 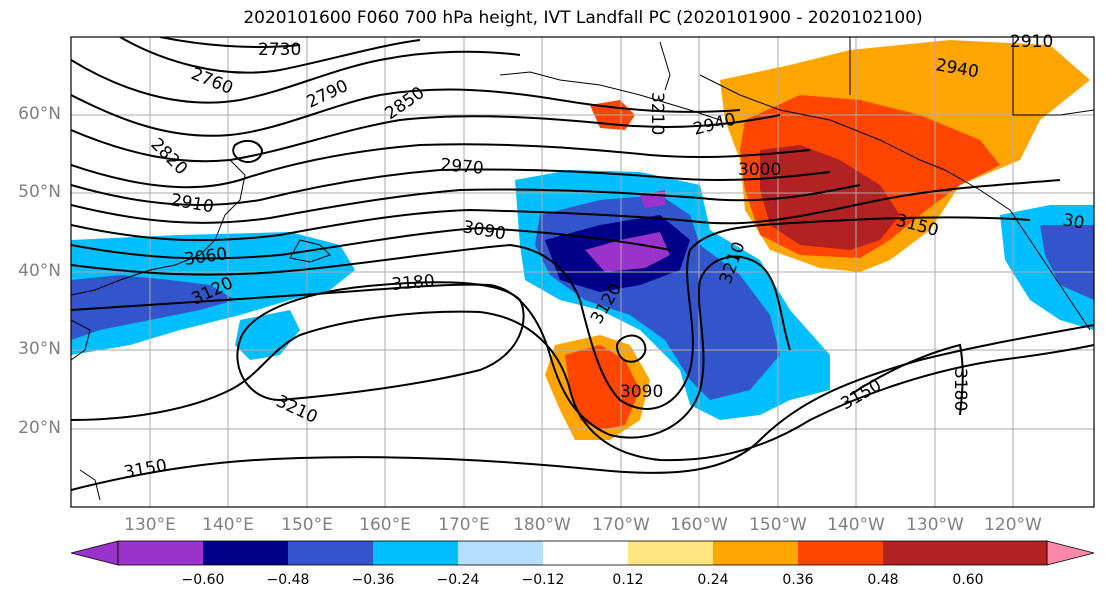 What do you see at coordinates (458, 580) in the screenshot?
I see `colorbar-tick-label: −0.24` at bounding box center [458, 580].